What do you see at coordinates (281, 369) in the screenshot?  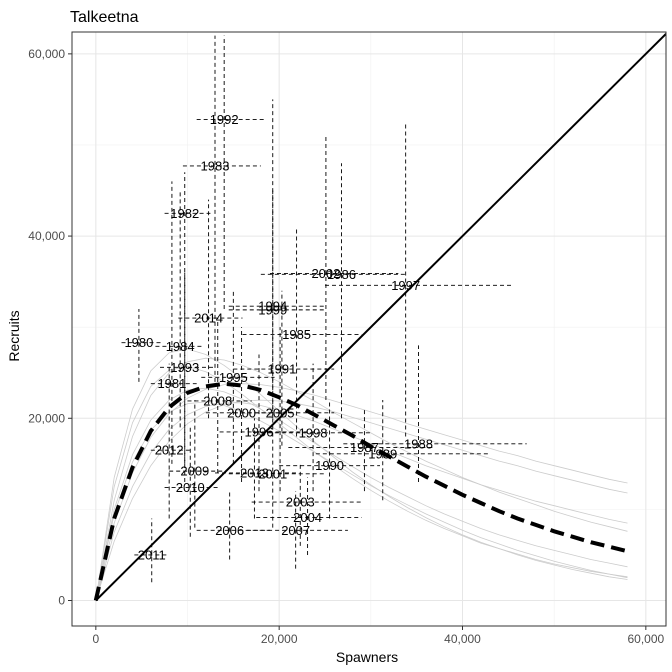 I see `point-label-1991: 1991` at bounding box center [281, 369].